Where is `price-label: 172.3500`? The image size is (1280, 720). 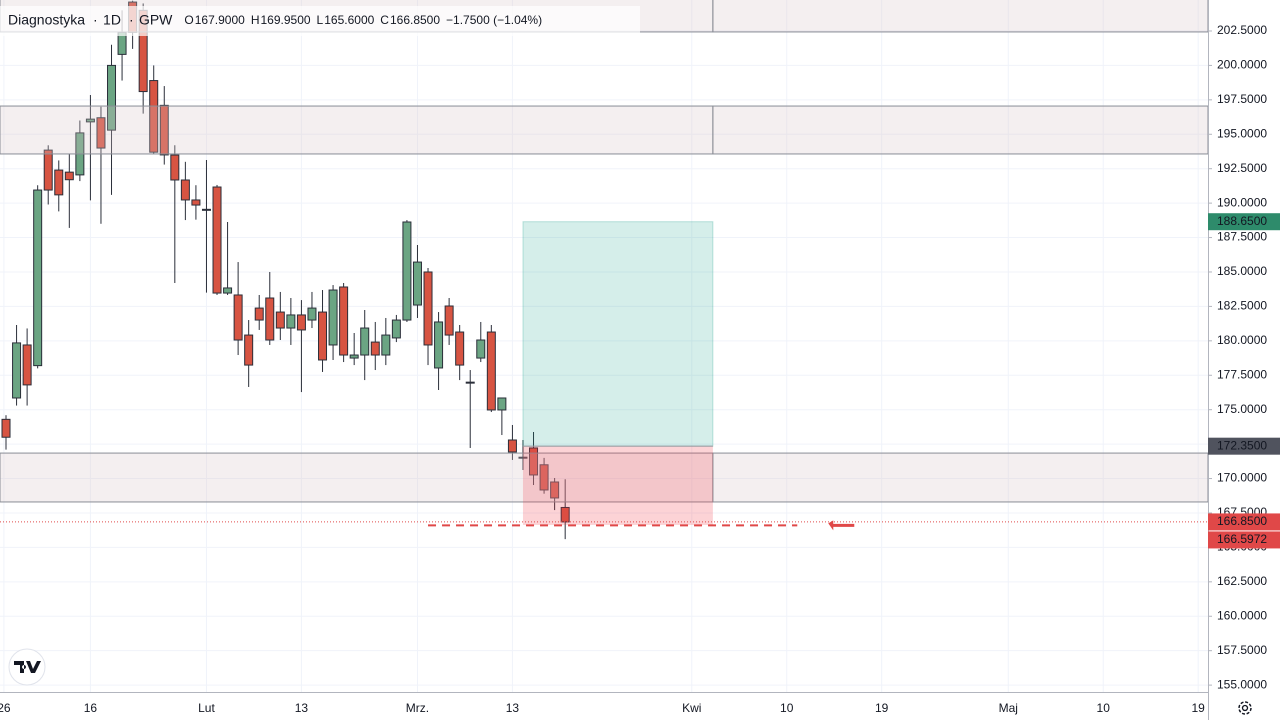
price-label: 172.3500 is located at coordinates (1242, 445).